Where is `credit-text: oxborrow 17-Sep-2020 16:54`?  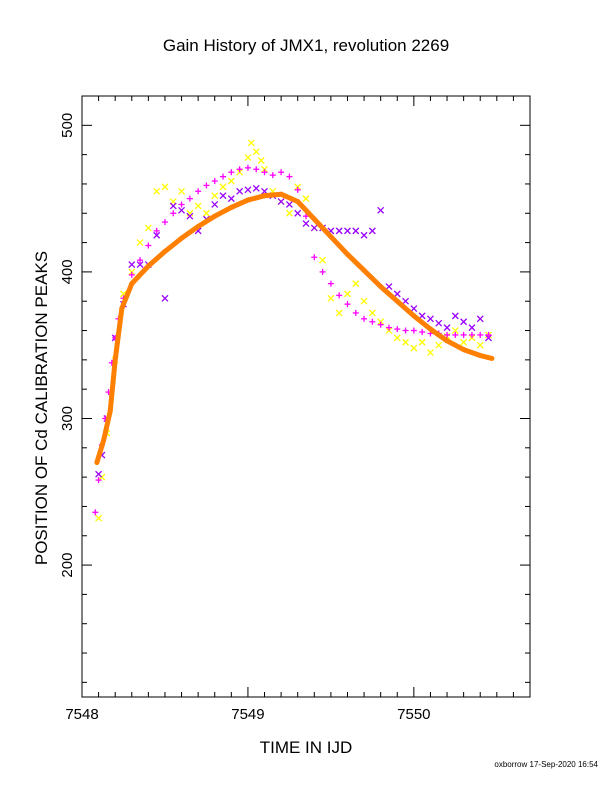 credit-text: oxborrow 17-Sep-2020 16:54 is located at coordinates (546, 764).